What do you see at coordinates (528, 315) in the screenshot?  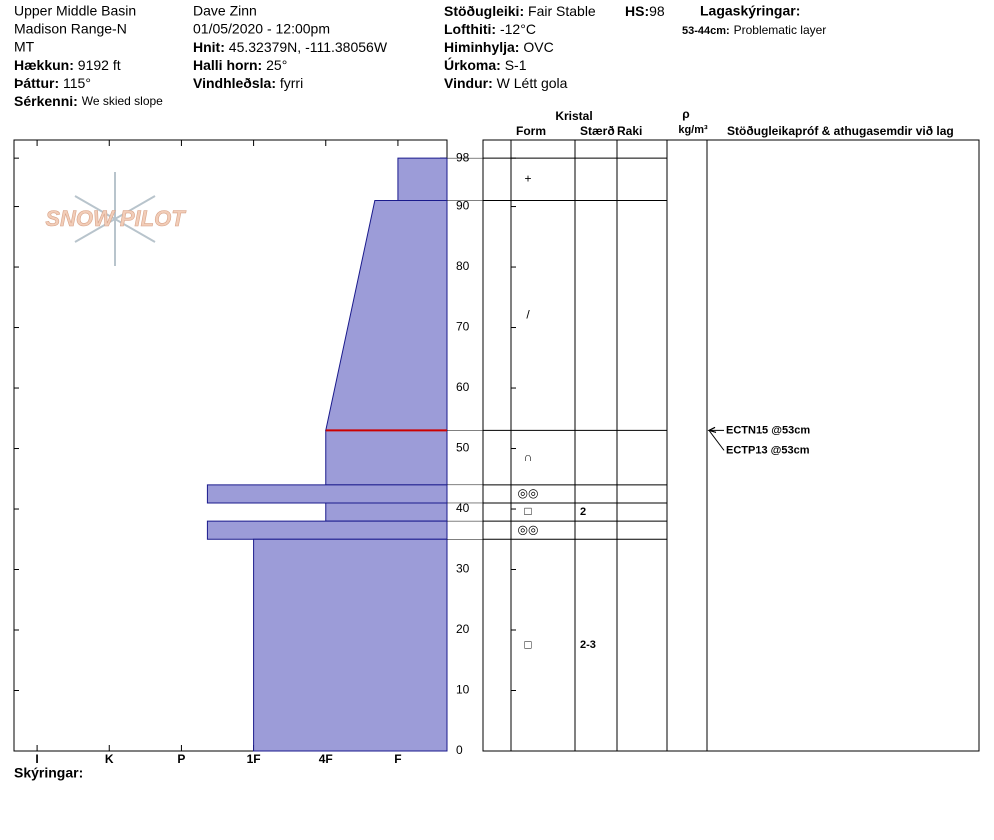 I see `grain-form: /` at bounding box center [528, 315].